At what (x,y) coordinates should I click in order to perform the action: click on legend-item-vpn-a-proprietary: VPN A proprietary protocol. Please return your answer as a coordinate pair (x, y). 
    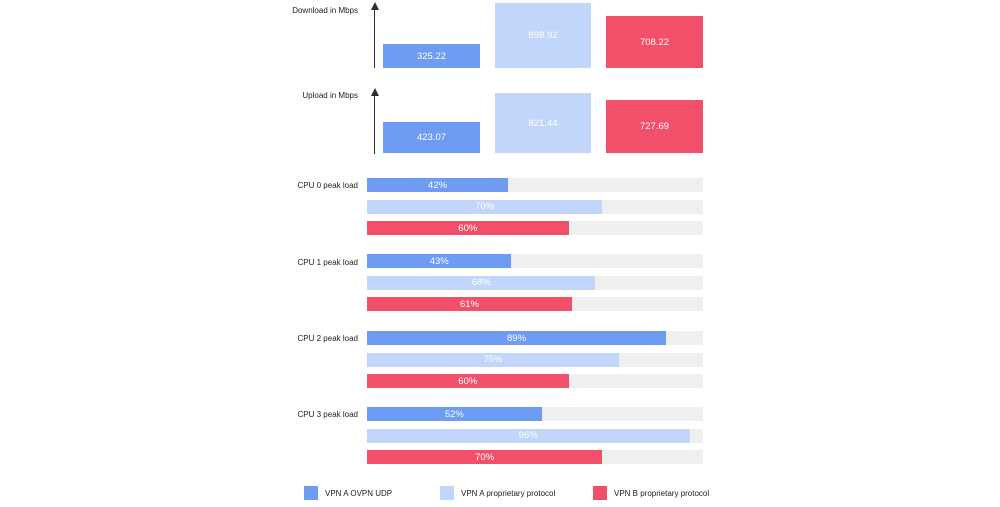
    Looking at the image, I should click on (497, 493).